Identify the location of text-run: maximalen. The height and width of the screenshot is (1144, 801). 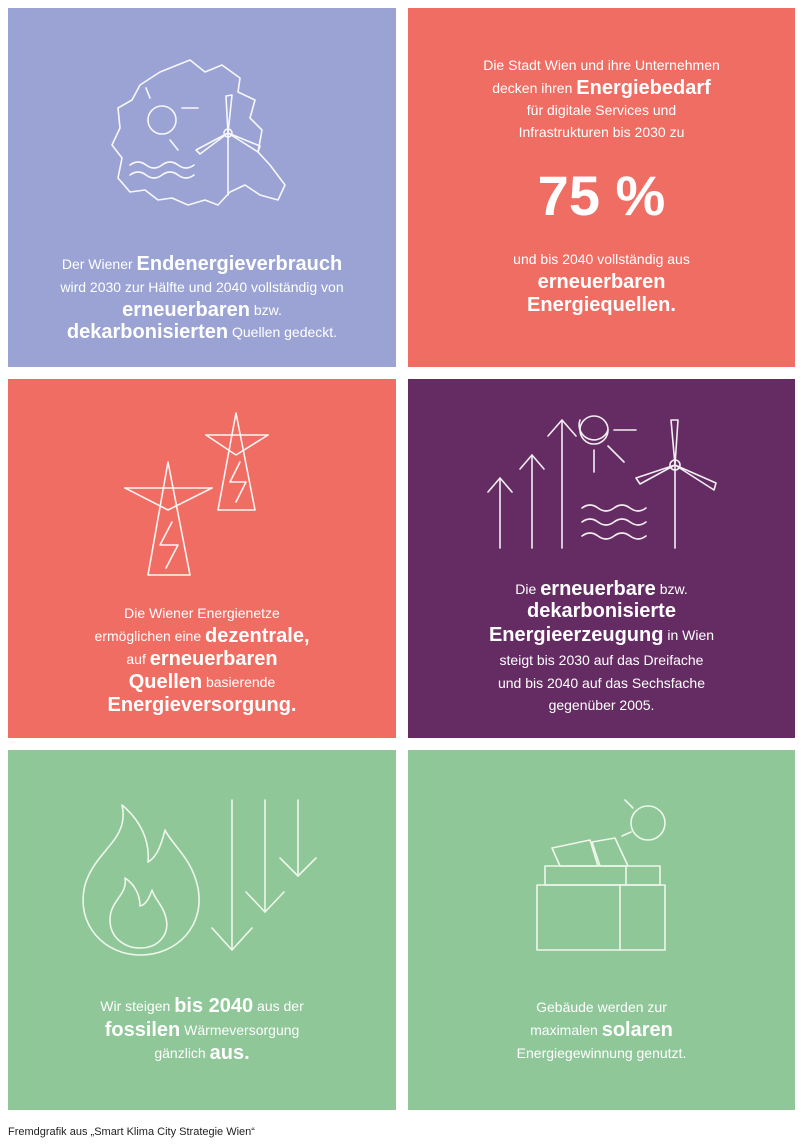
(566, 1030).